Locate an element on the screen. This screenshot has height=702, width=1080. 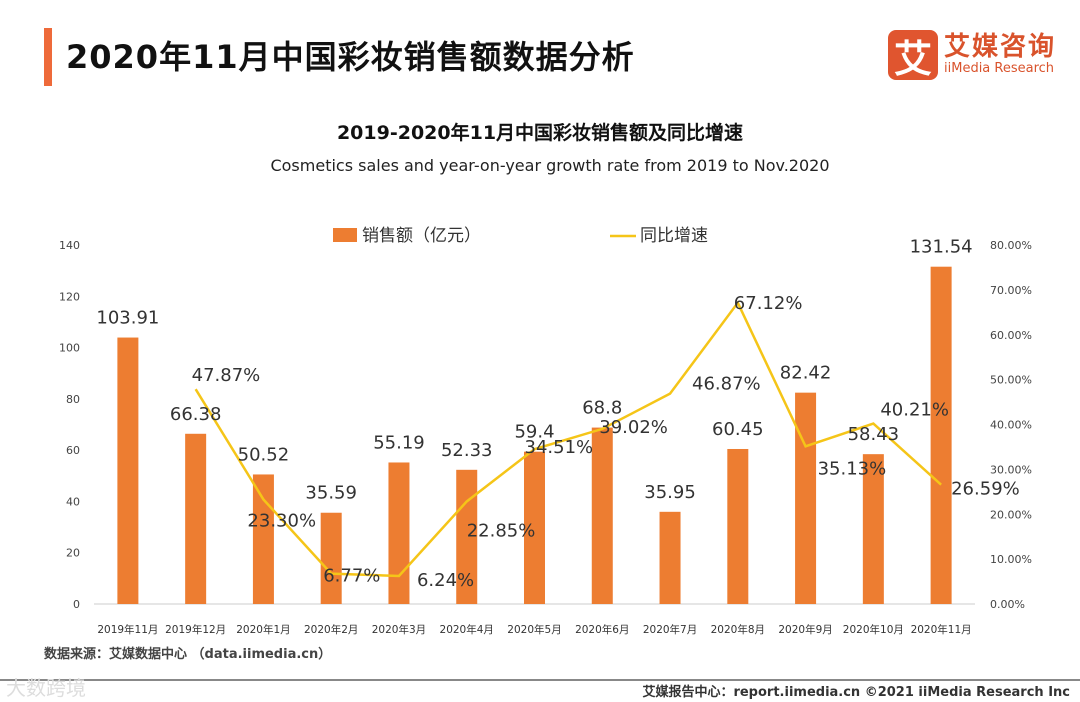
x-tick: 2020年11月 is located at coordinates (941, 629).